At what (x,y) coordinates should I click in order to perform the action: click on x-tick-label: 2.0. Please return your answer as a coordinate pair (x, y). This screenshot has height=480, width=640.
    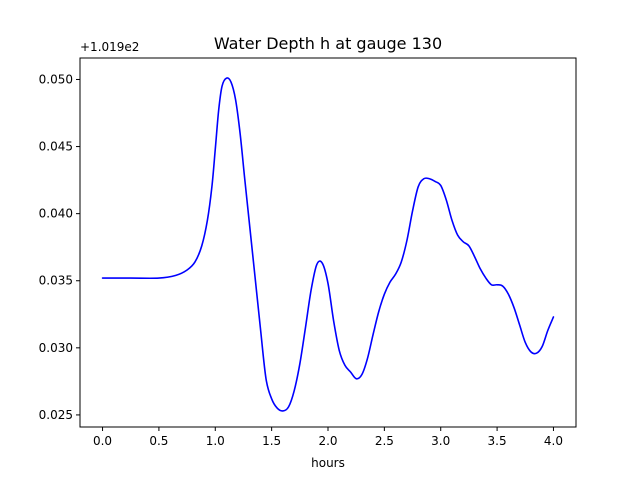
    Looking at the image, I should click on (327, 441).